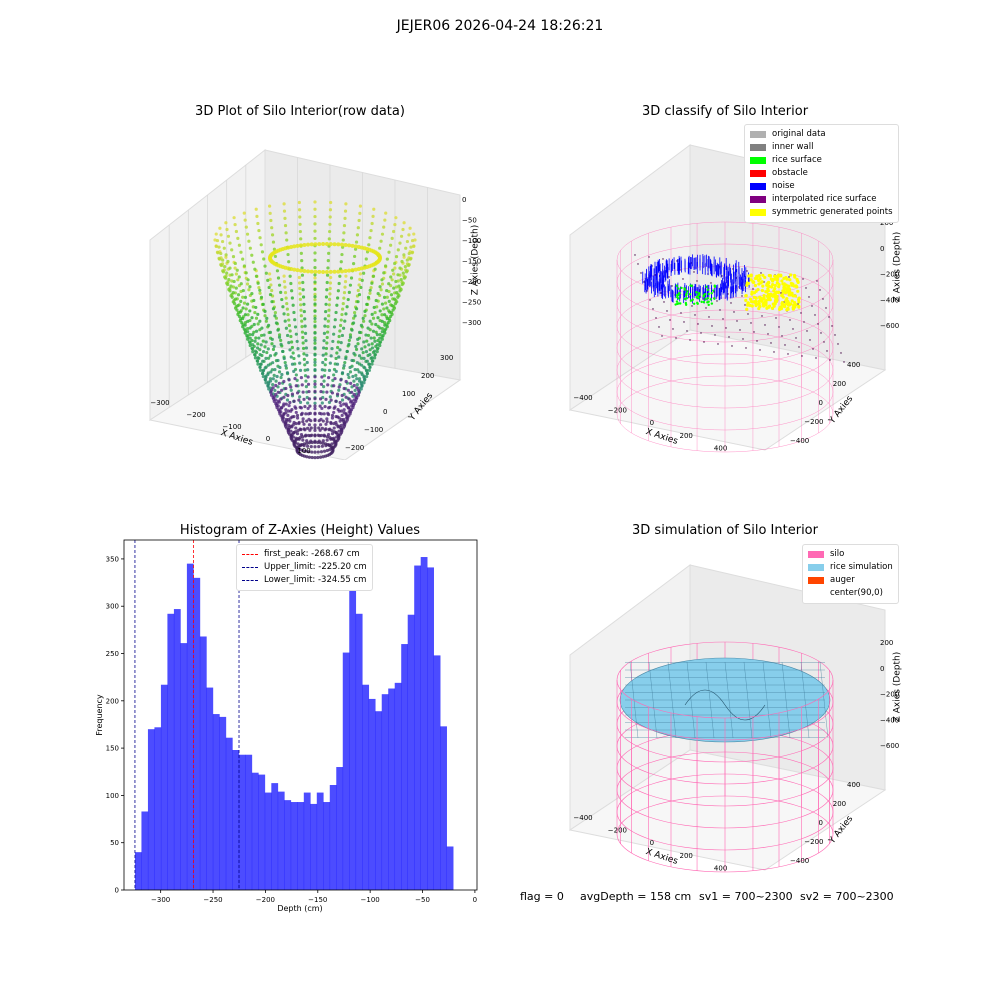 The image size is (1000, 1000). Describe the element at coordinates (500, 26) in the screenshot. I see `figure-title: JEJER06 2026-04-24 18:26:21` at that location.